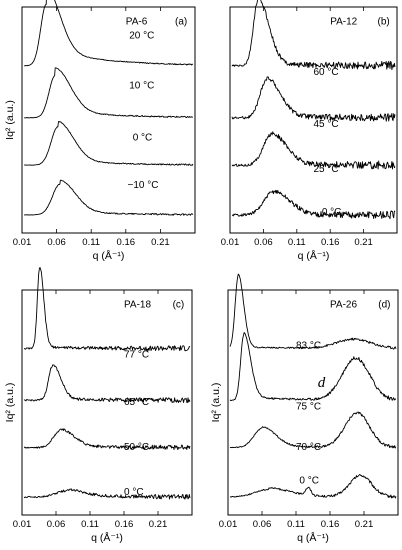 Image resolution: width=402 pixels, height=550 pixels. Describe the element at coordinates (326, 72) in the screenshot. I see `series-label: 60 °C` at that location.